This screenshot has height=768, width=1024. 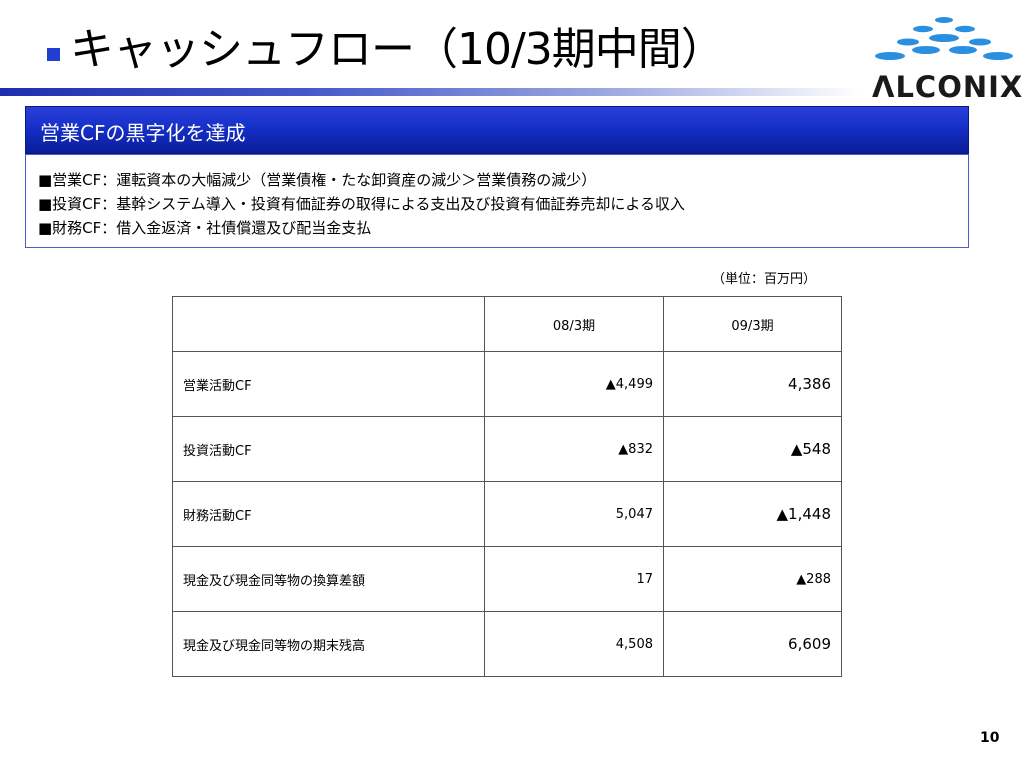 What do you see at coordinates (752, 514) in the screenshot?
I see `value-cell: ▲1,448` at bounding box center [752, 514].